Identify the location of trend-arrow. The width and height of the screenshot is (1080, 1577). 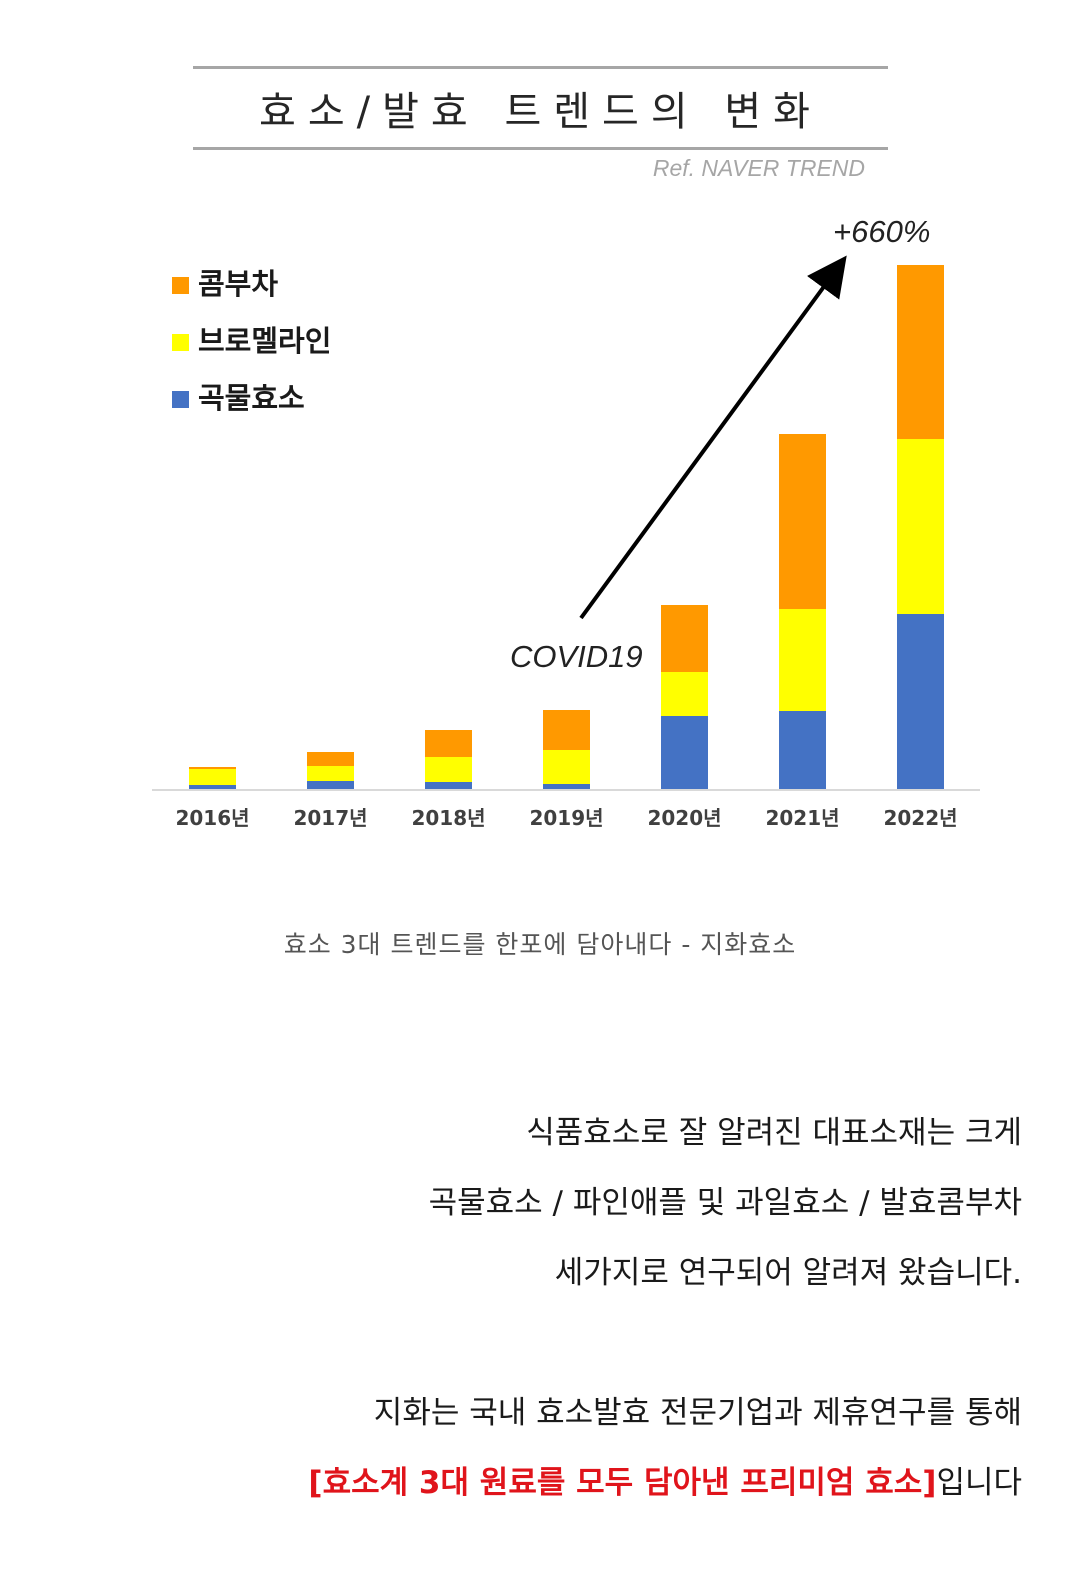
(713, 437).